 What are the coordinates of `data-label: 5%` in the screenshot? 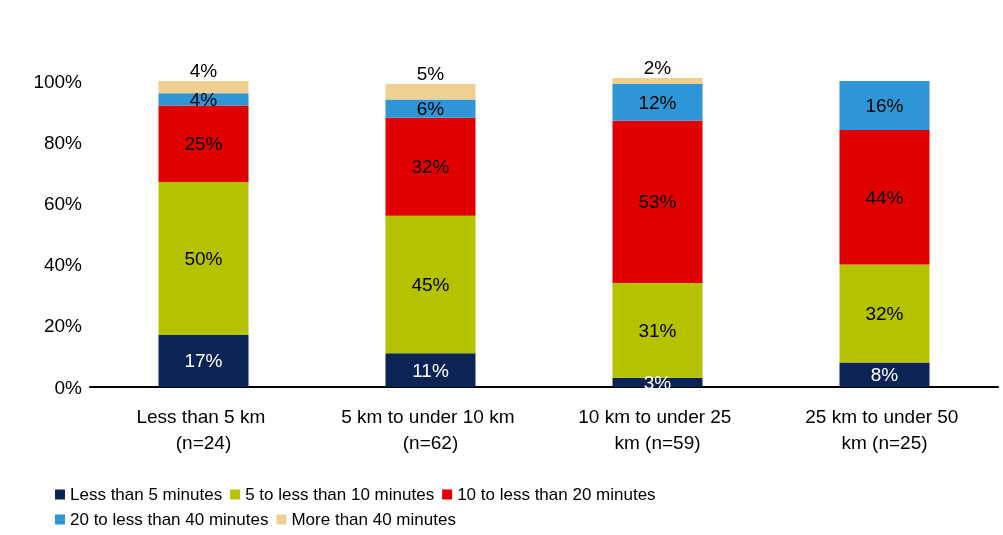 It's located at (430, 74).